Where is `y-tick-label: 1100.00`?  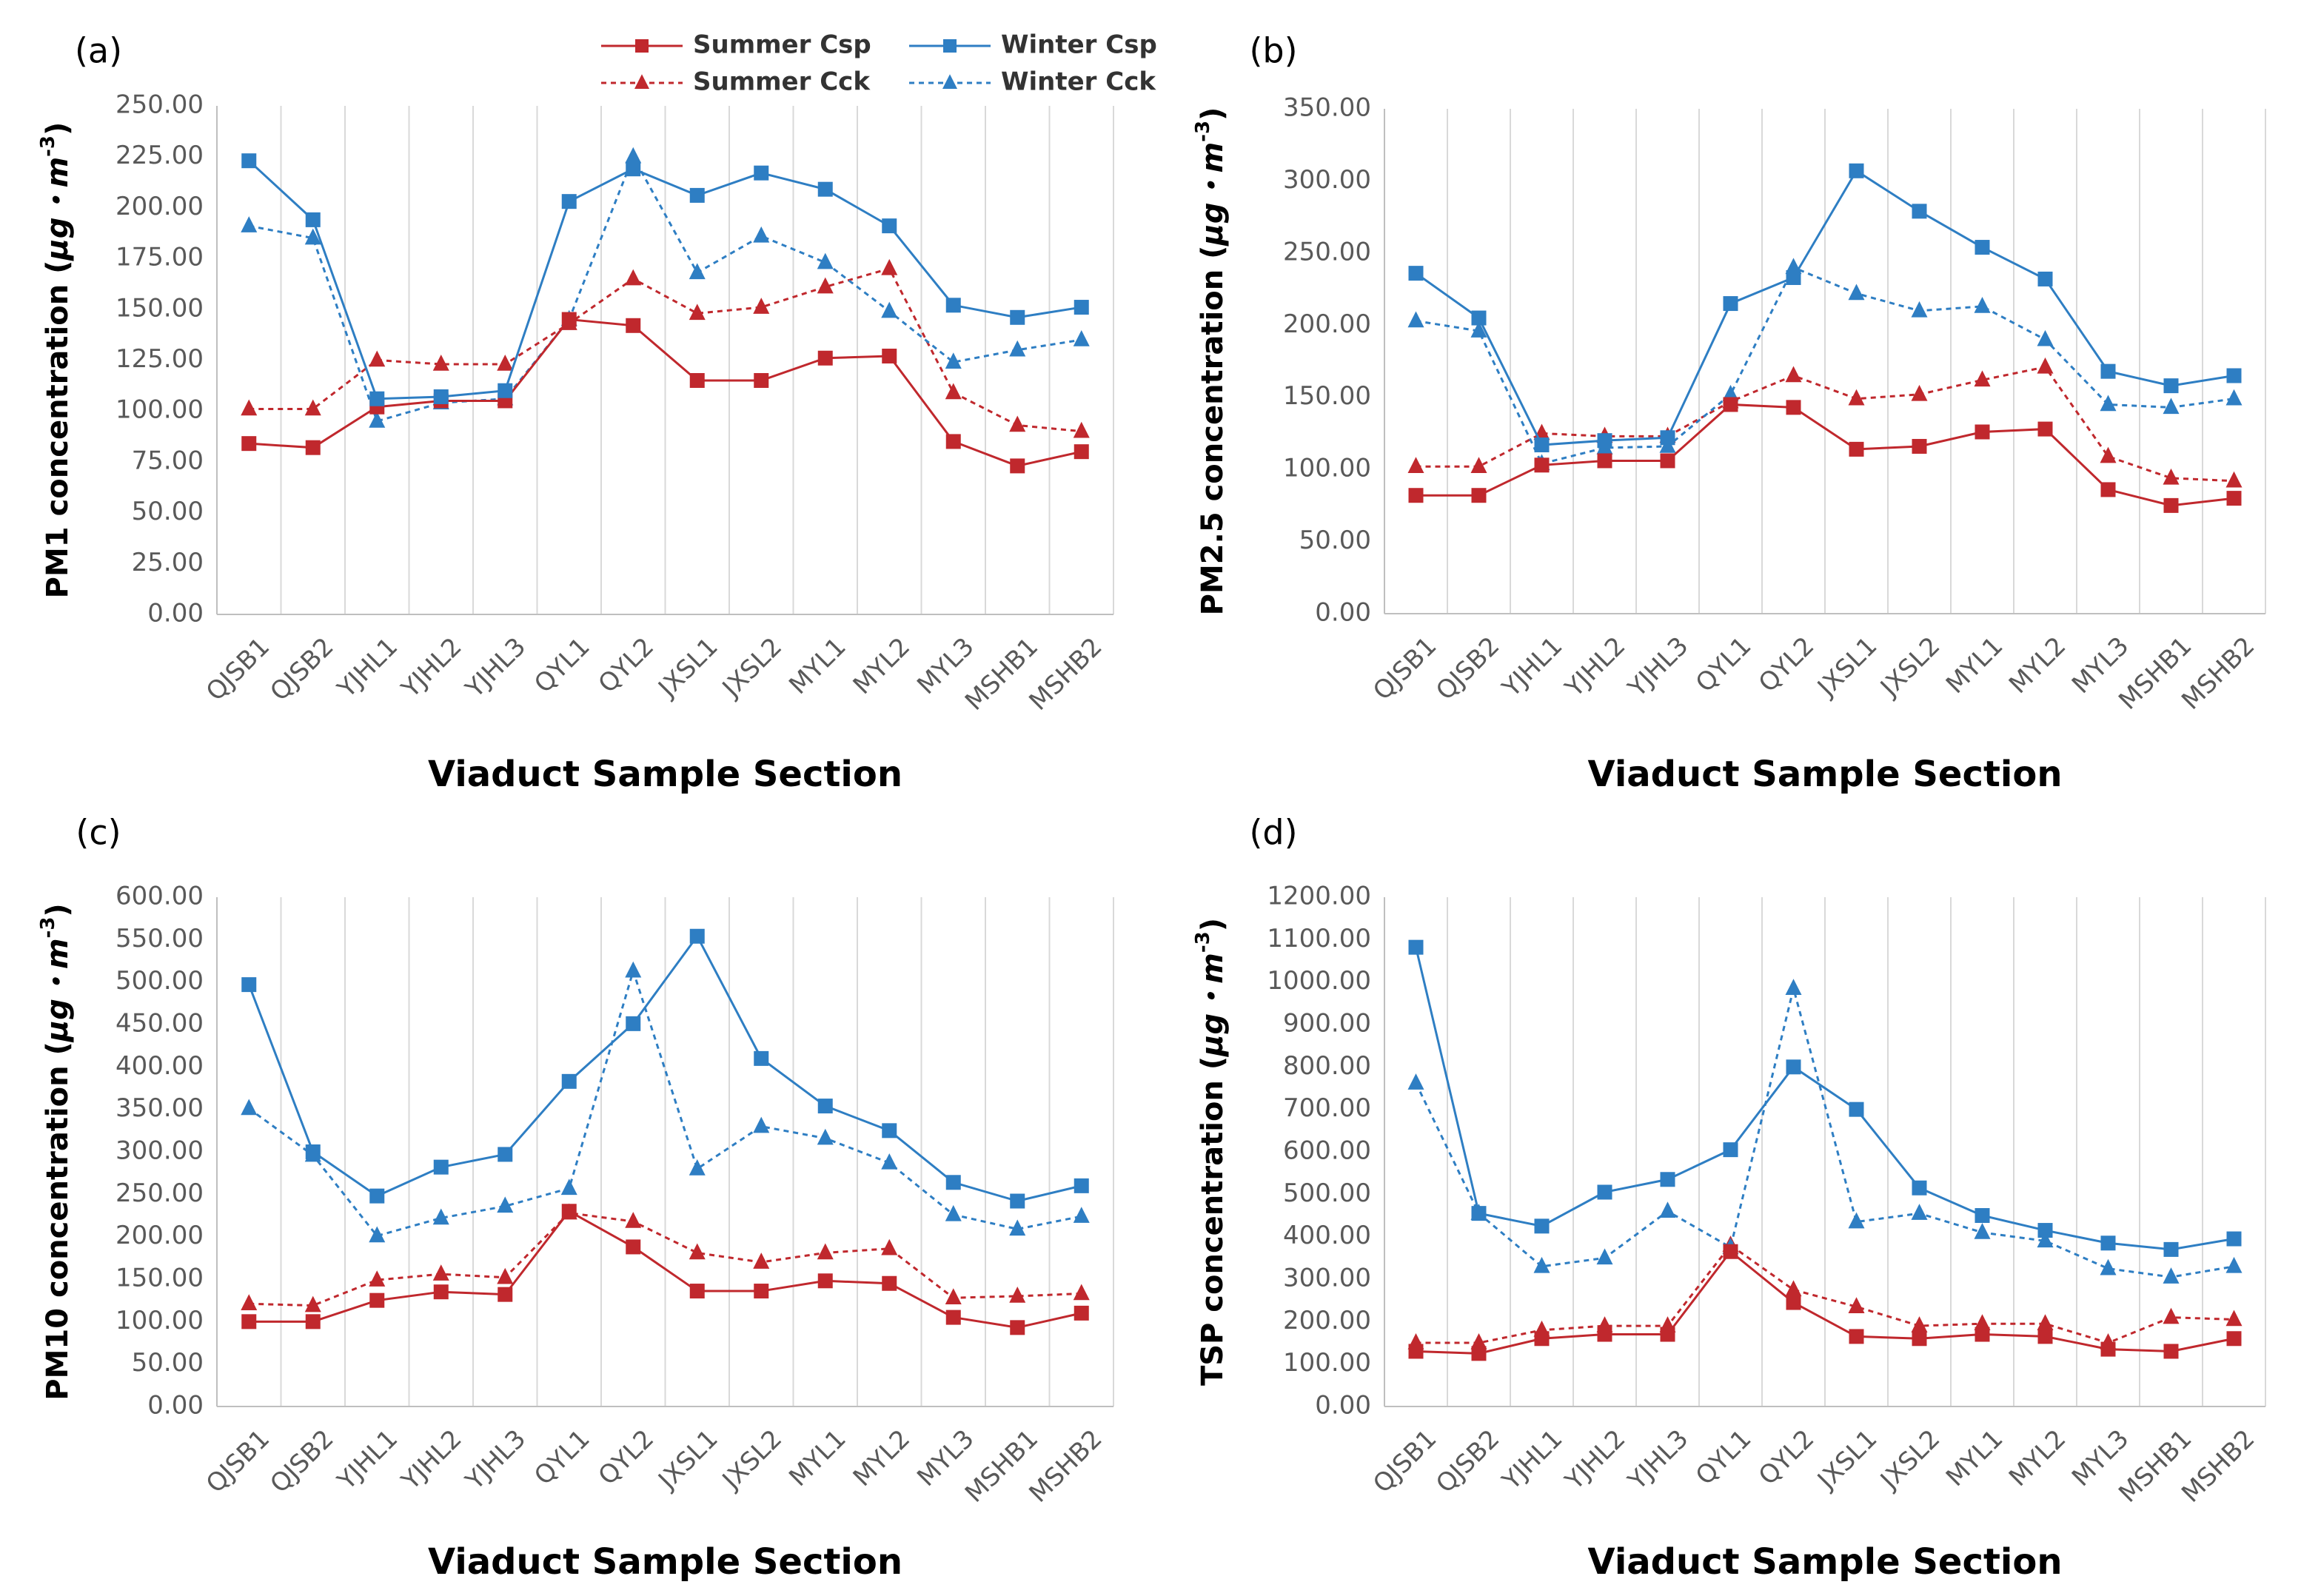 y-tick-label: 1100.00 is located at coordinates (1319, 938).